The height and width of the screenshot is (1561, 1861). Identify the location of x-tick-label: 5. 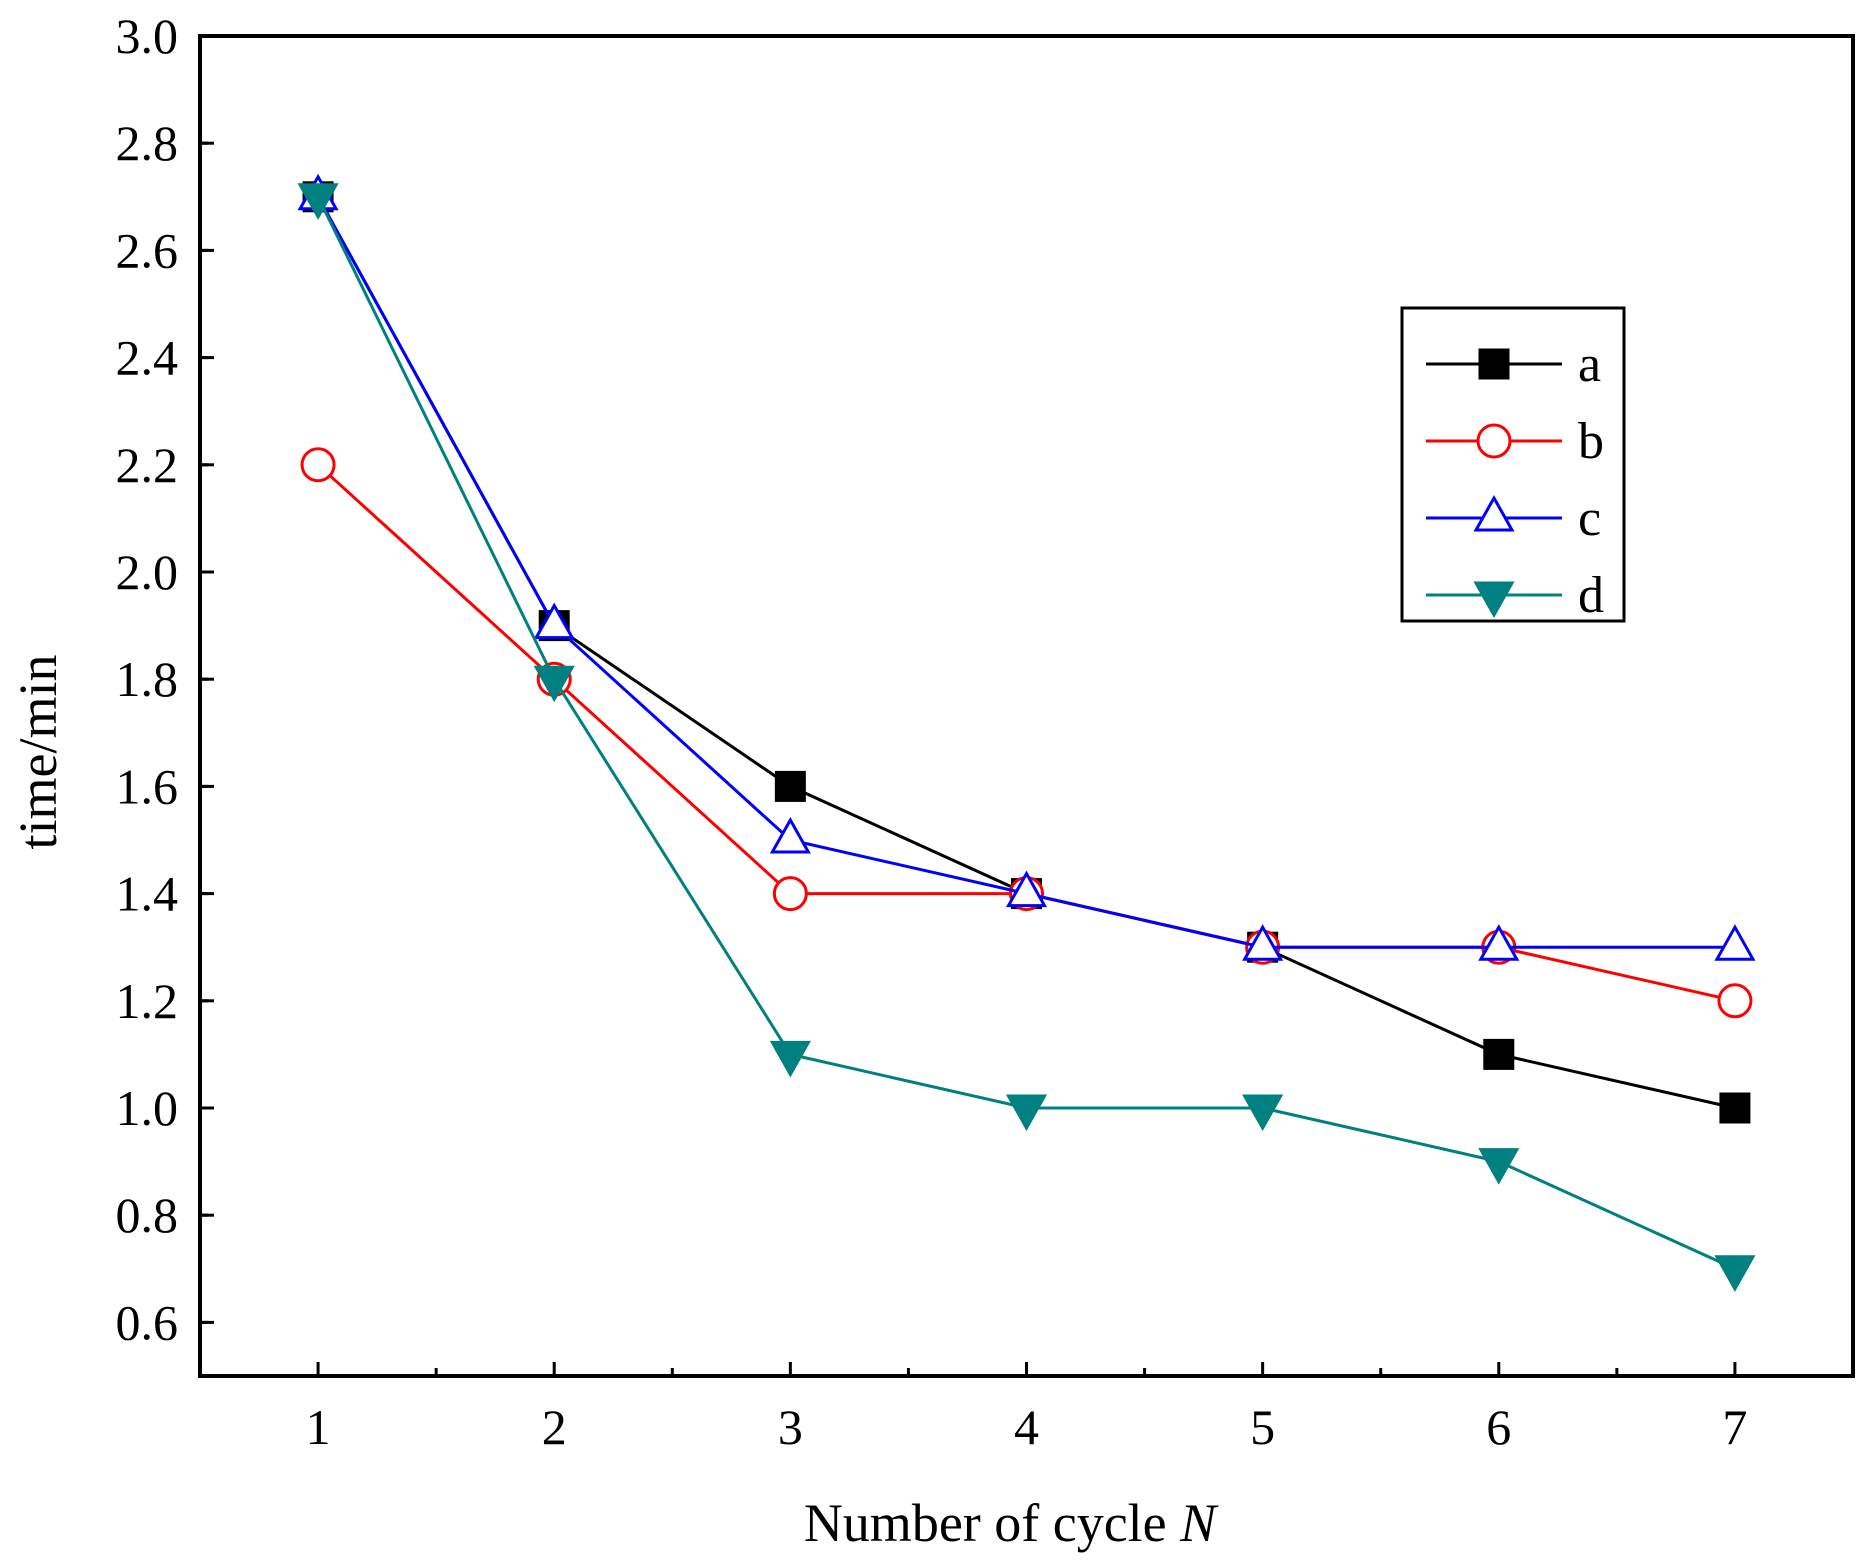
(1262, 1427).